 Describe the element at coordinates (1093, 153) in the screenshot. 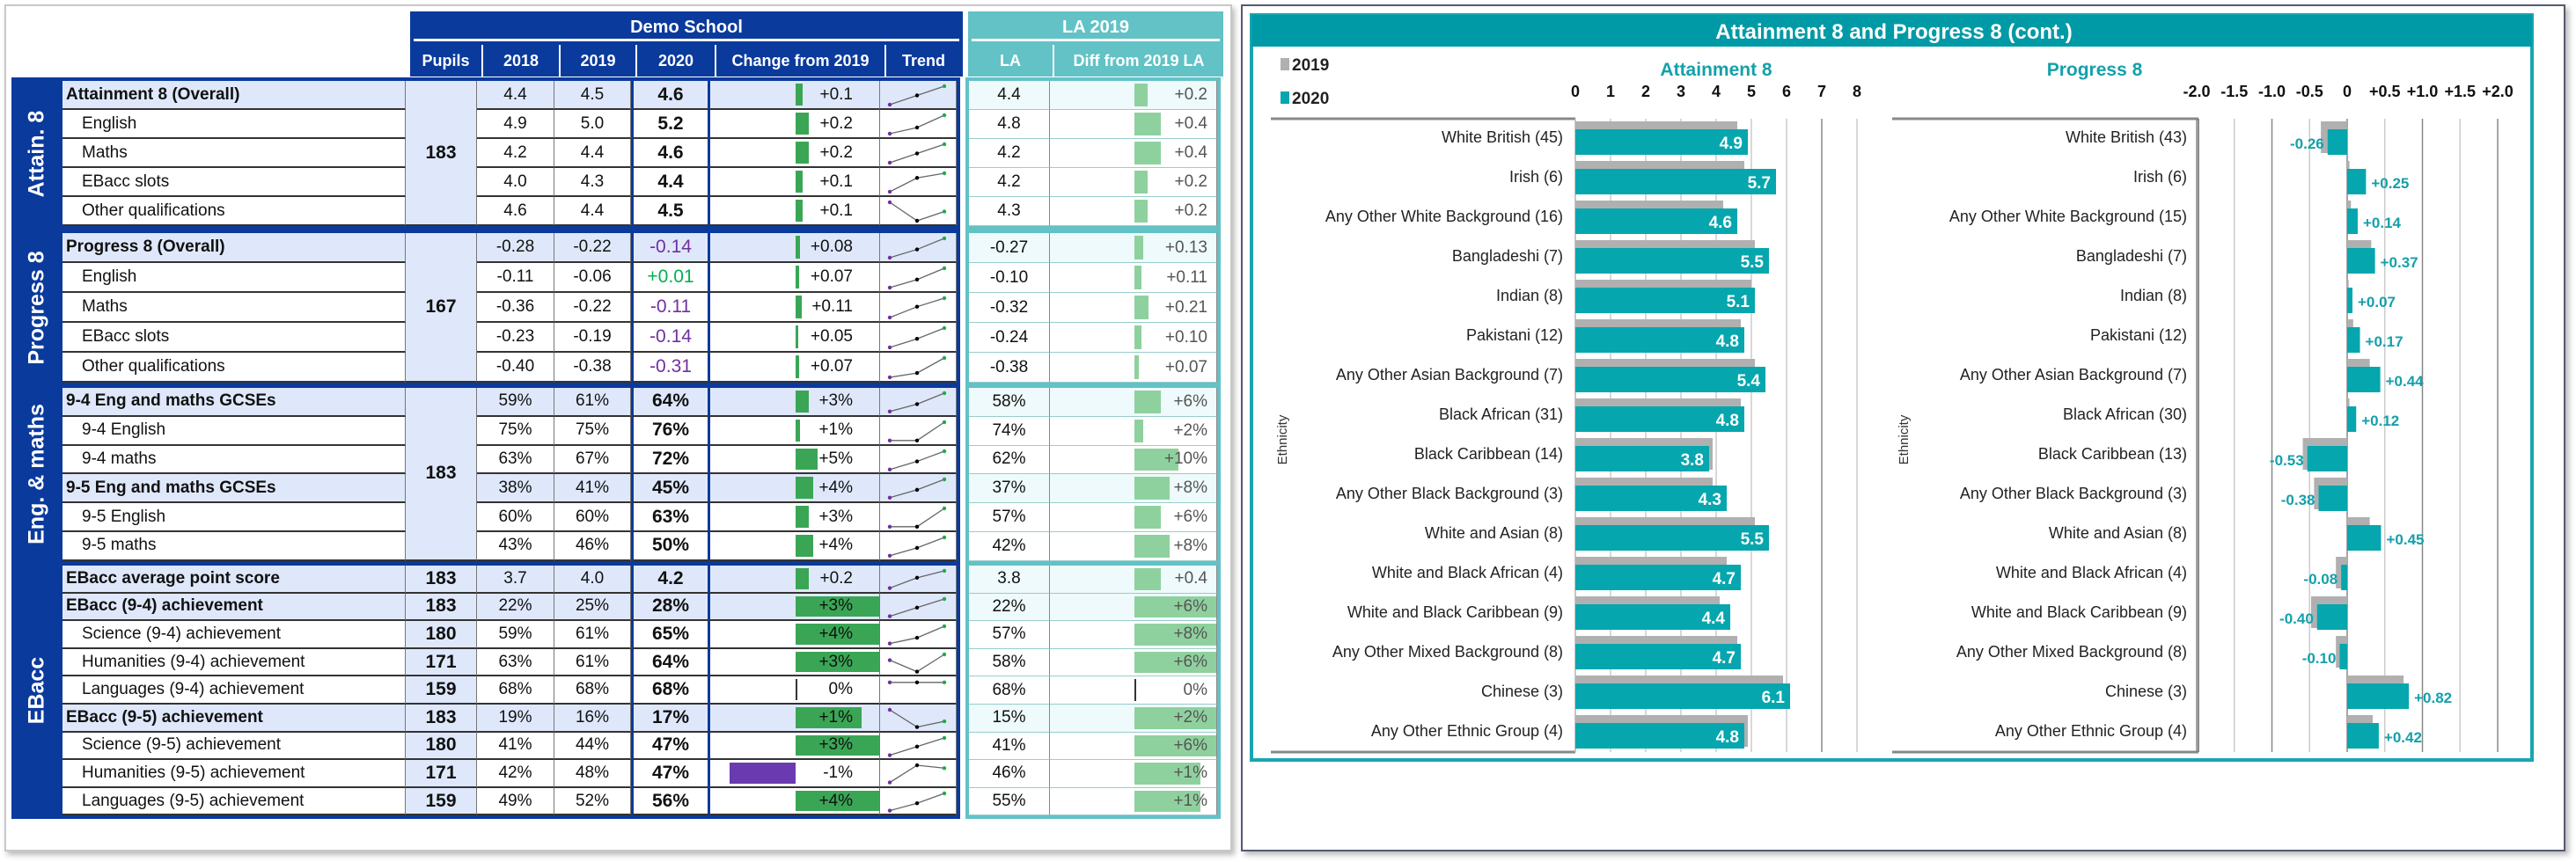

I see `la-section: 4.4 +0.2 4.8 +0.4 4.2 +0.4 4.2 +0.2 4.3 +0.2` at that location.